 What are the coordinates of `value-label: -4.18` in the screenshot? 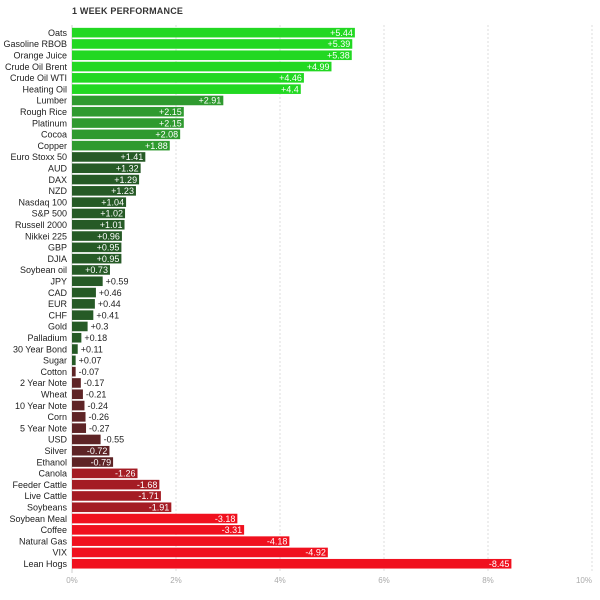 It's located at (277, 541).